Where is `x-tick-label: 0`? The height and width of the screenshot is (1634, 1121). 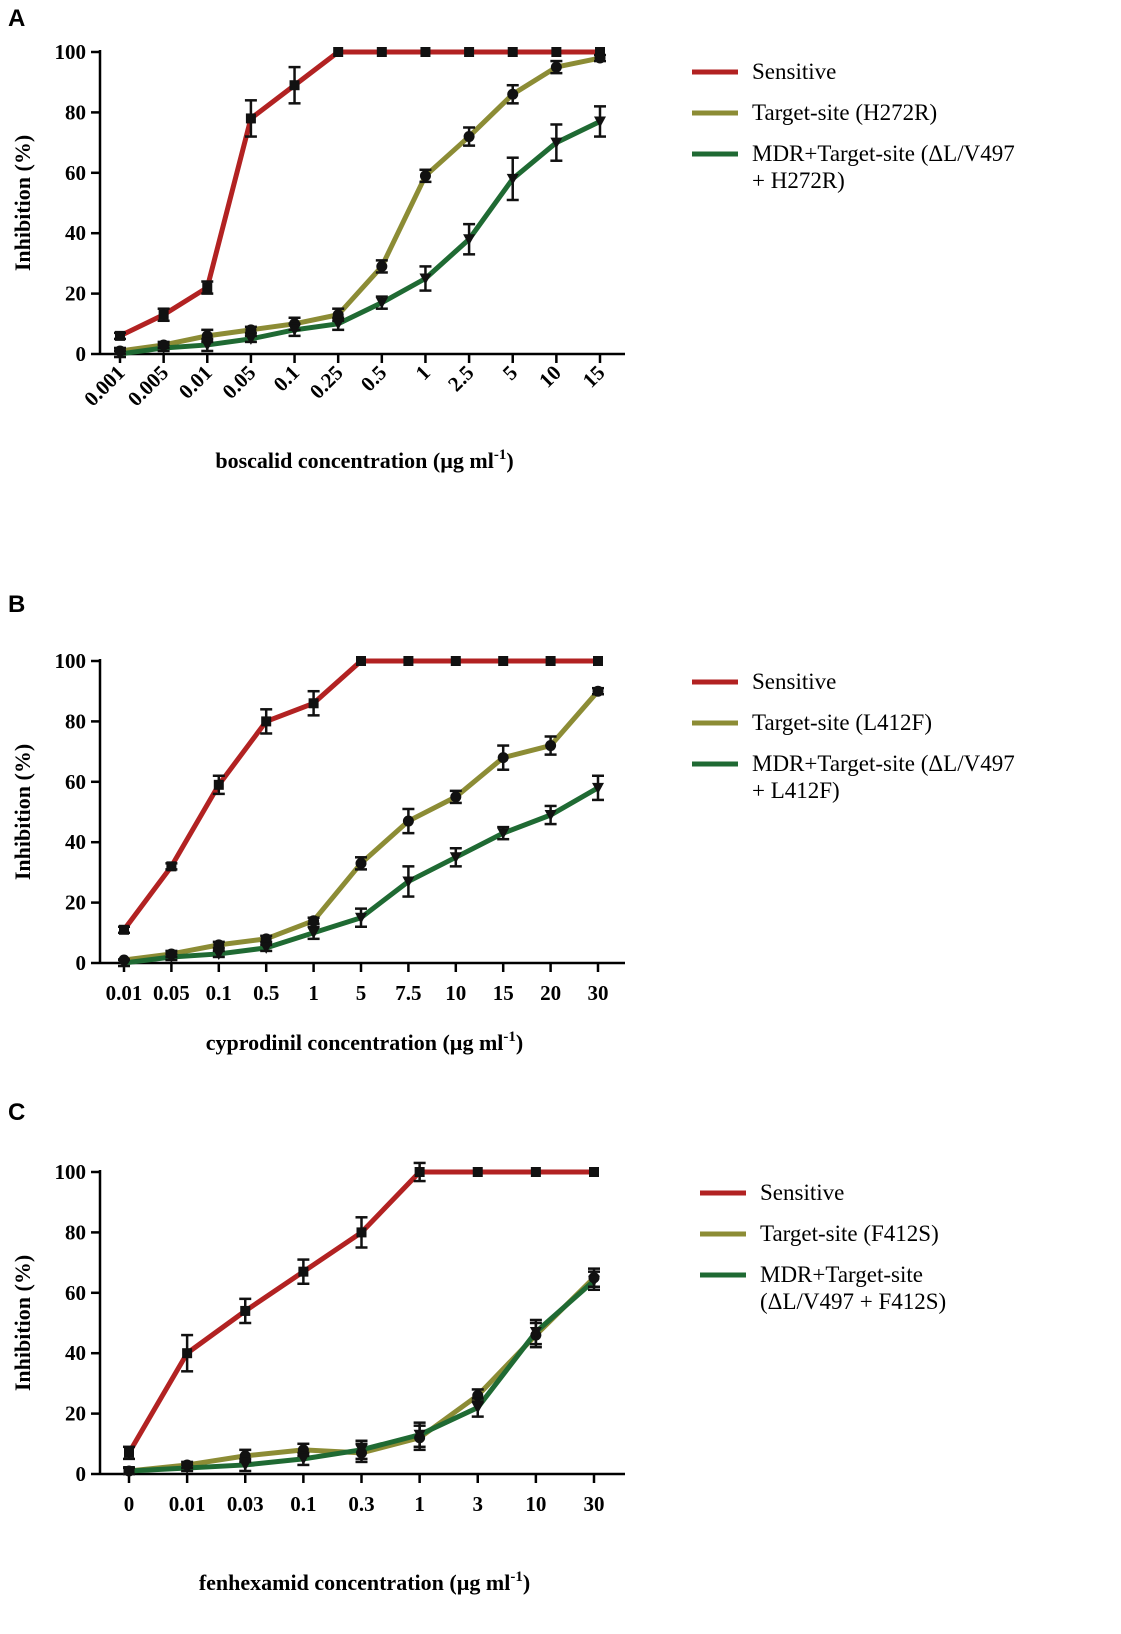 x-tick-label: 0 is located at coordinates (129, 1504).